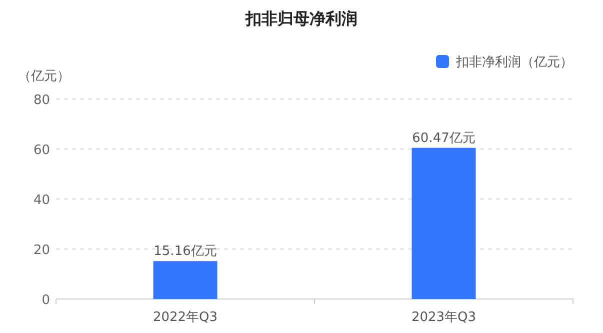 This screenshot has height=333, width=603. What do you see at coordinates (185, 252) in the screenshot?
I see `data-label: 15.16亿元` at bounding box center [185, 252].